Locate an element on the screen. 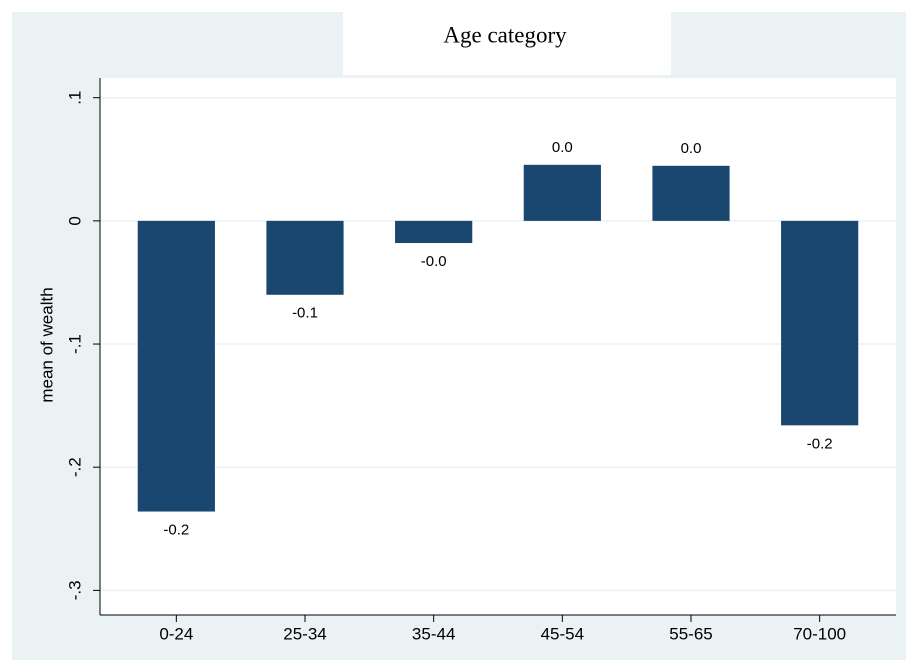 The image size is (906, 660). y-tick-label: -.3 is located at coordinates (74, 590).